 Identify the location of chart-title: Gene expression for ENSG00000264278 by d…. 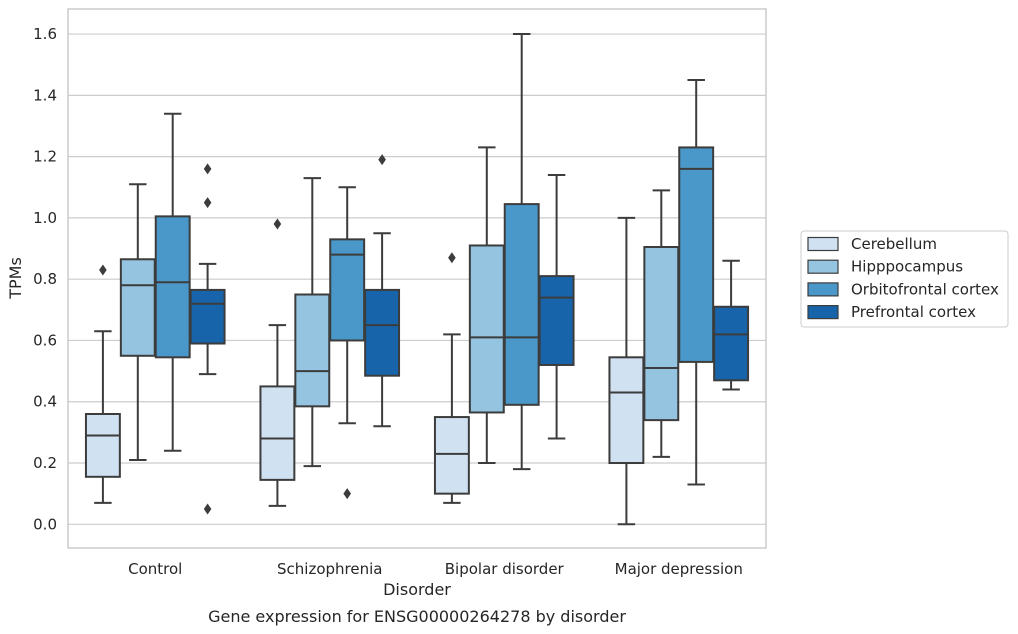
(417, 616).